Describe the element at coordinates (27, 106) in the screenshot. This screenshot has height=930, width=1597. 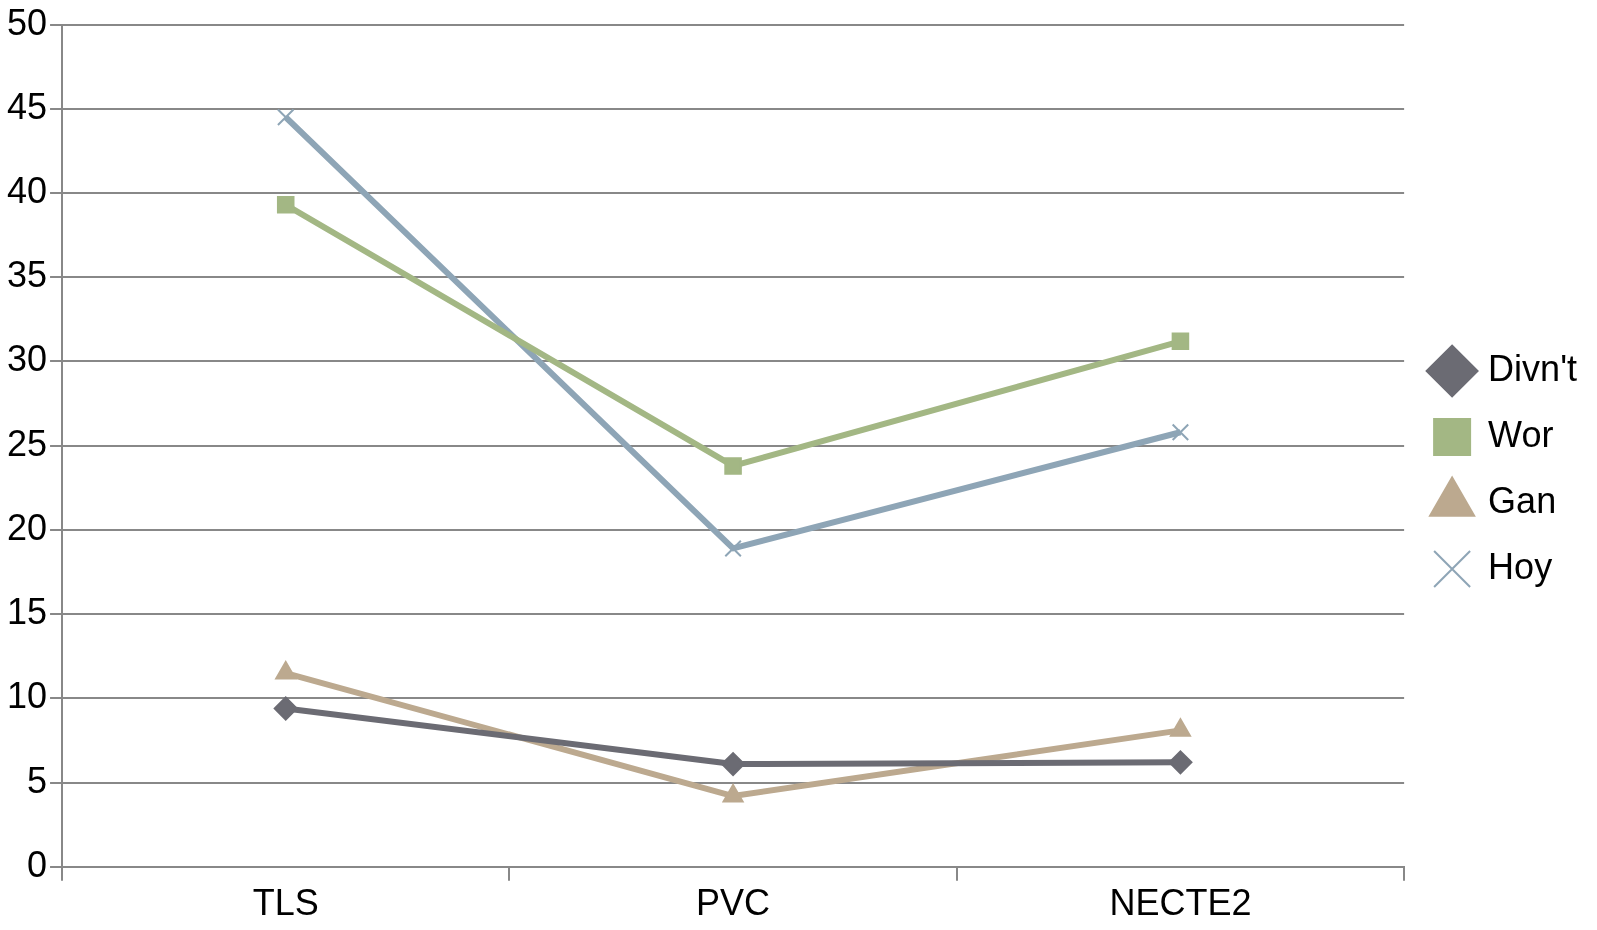
I see `y-tick-label: 45` at that location.